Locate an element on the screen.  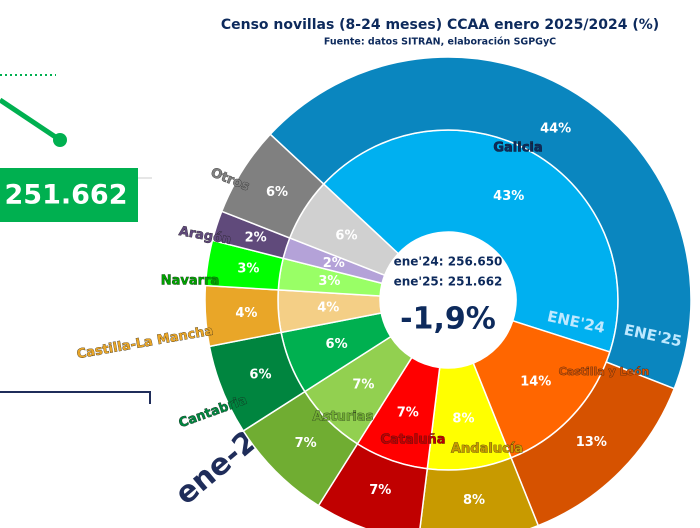
value-box is located at coordinates (69, 195).